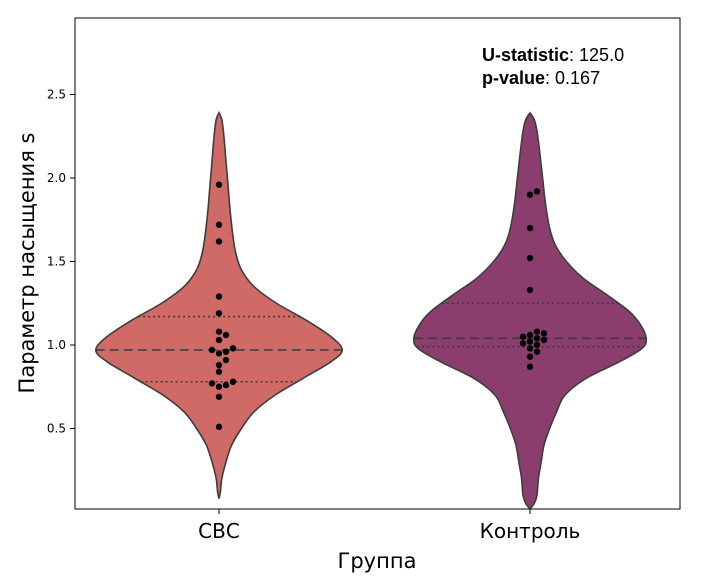 The width and height of the screenshot is (707, 587). What do you see at coordinates (219, 531) in the screenshot?
I see `x-tick-label: СВС` at bounding box center [219, 531].